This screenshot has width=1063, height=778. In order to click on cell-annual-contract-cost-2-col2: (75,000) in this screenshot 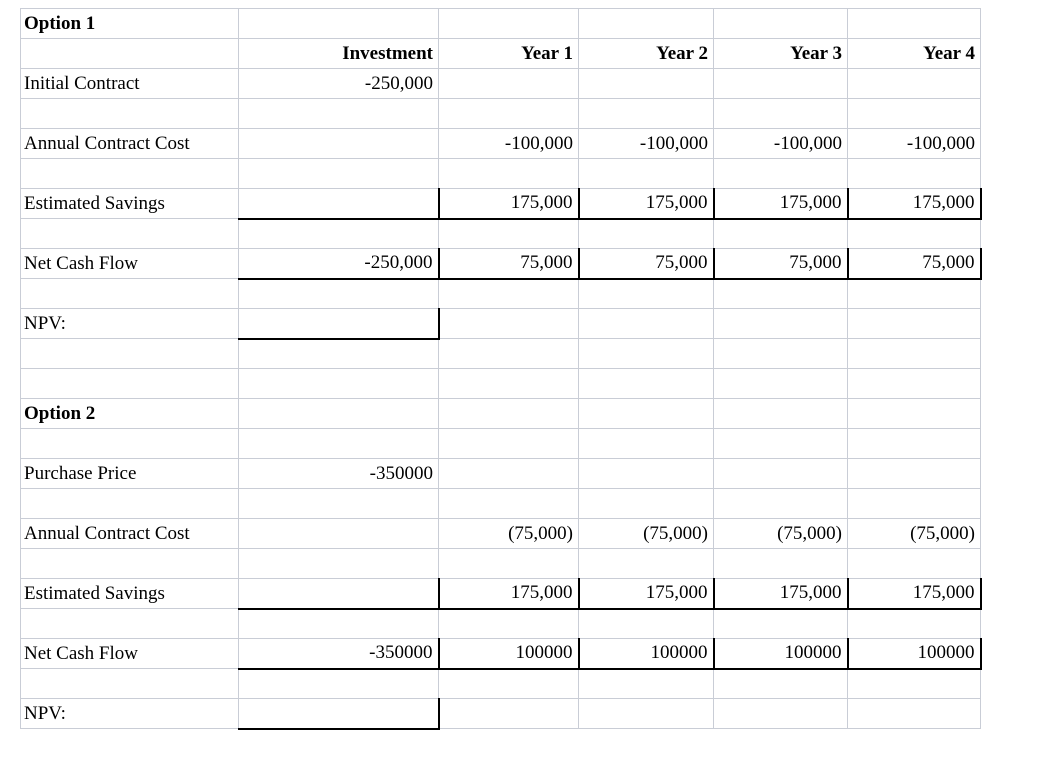, I will do `click(508, 533)`.